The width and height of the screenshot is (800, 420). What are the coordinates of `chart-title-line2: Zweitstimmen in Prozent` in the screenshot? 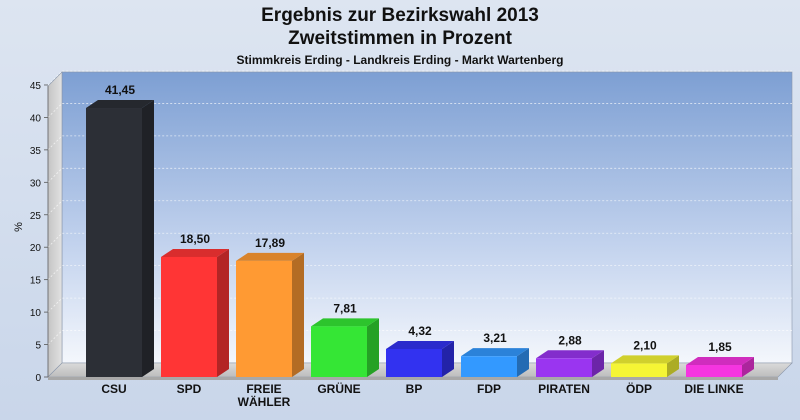 It's located at (400, 38).